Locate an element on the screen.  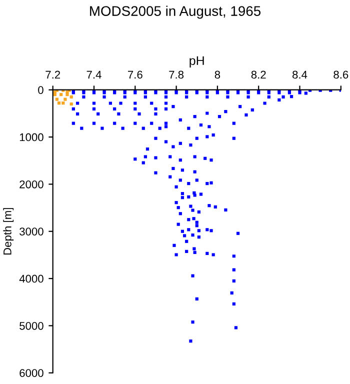
y-tick-label: 6000 is located at coordinates (32, 373).